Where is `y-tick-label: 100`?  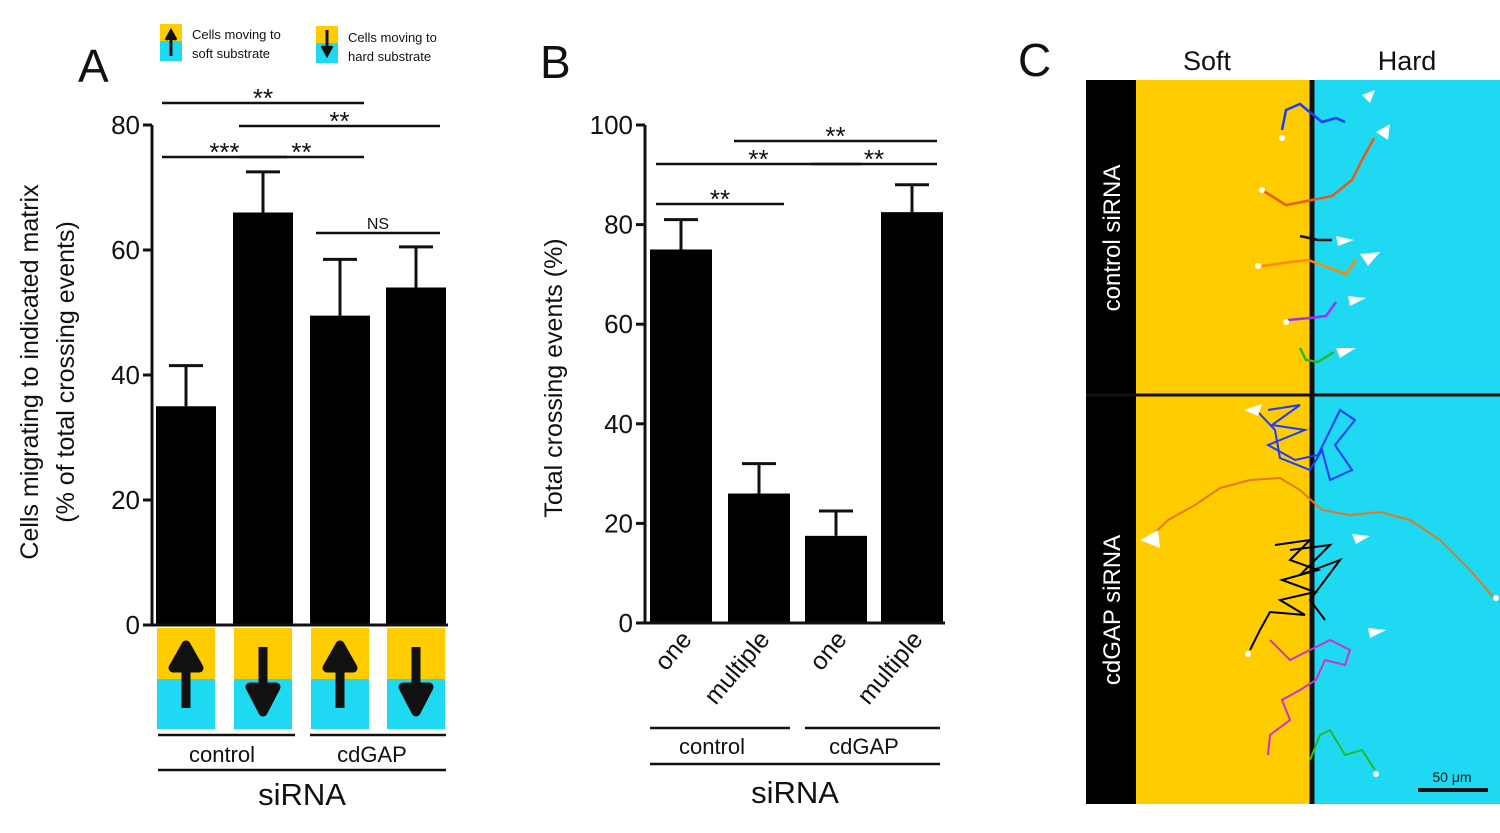 y-tick-label: 100 is located at coordinates (611, 125).